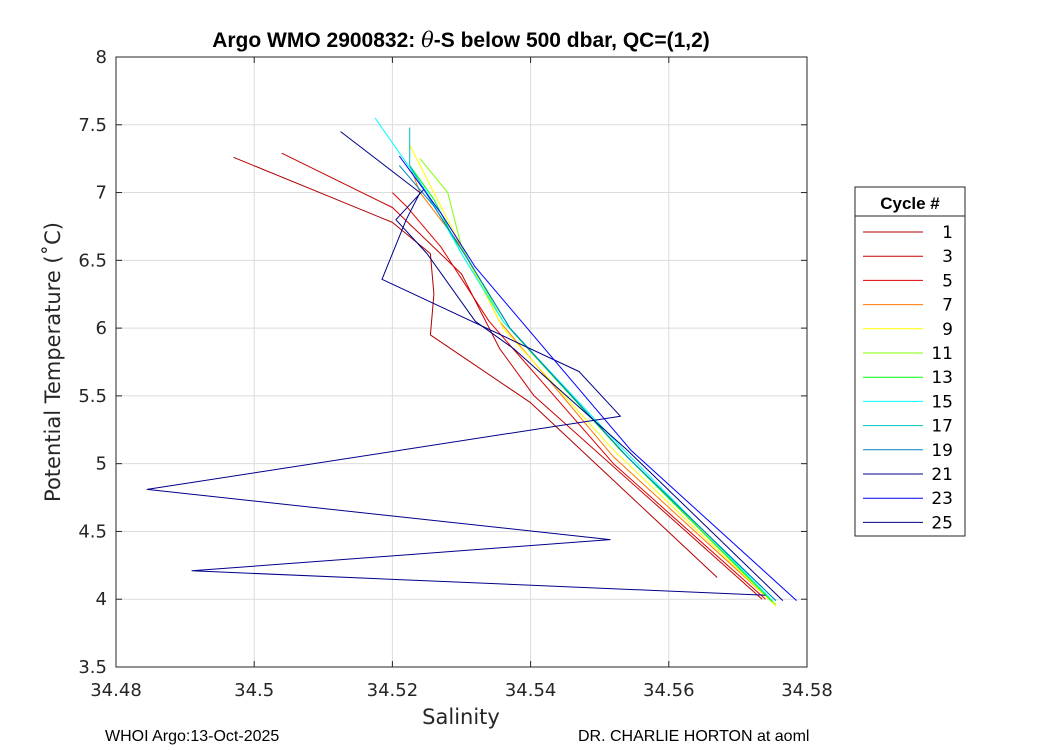 This screenshot has width=1050, height=750. What do you see at coordinates (572, 40) in the screenshot?
I see `chart-title-suffix: -S below 500 dbar, QC=(1,2)` at bounding box center [572, 40].